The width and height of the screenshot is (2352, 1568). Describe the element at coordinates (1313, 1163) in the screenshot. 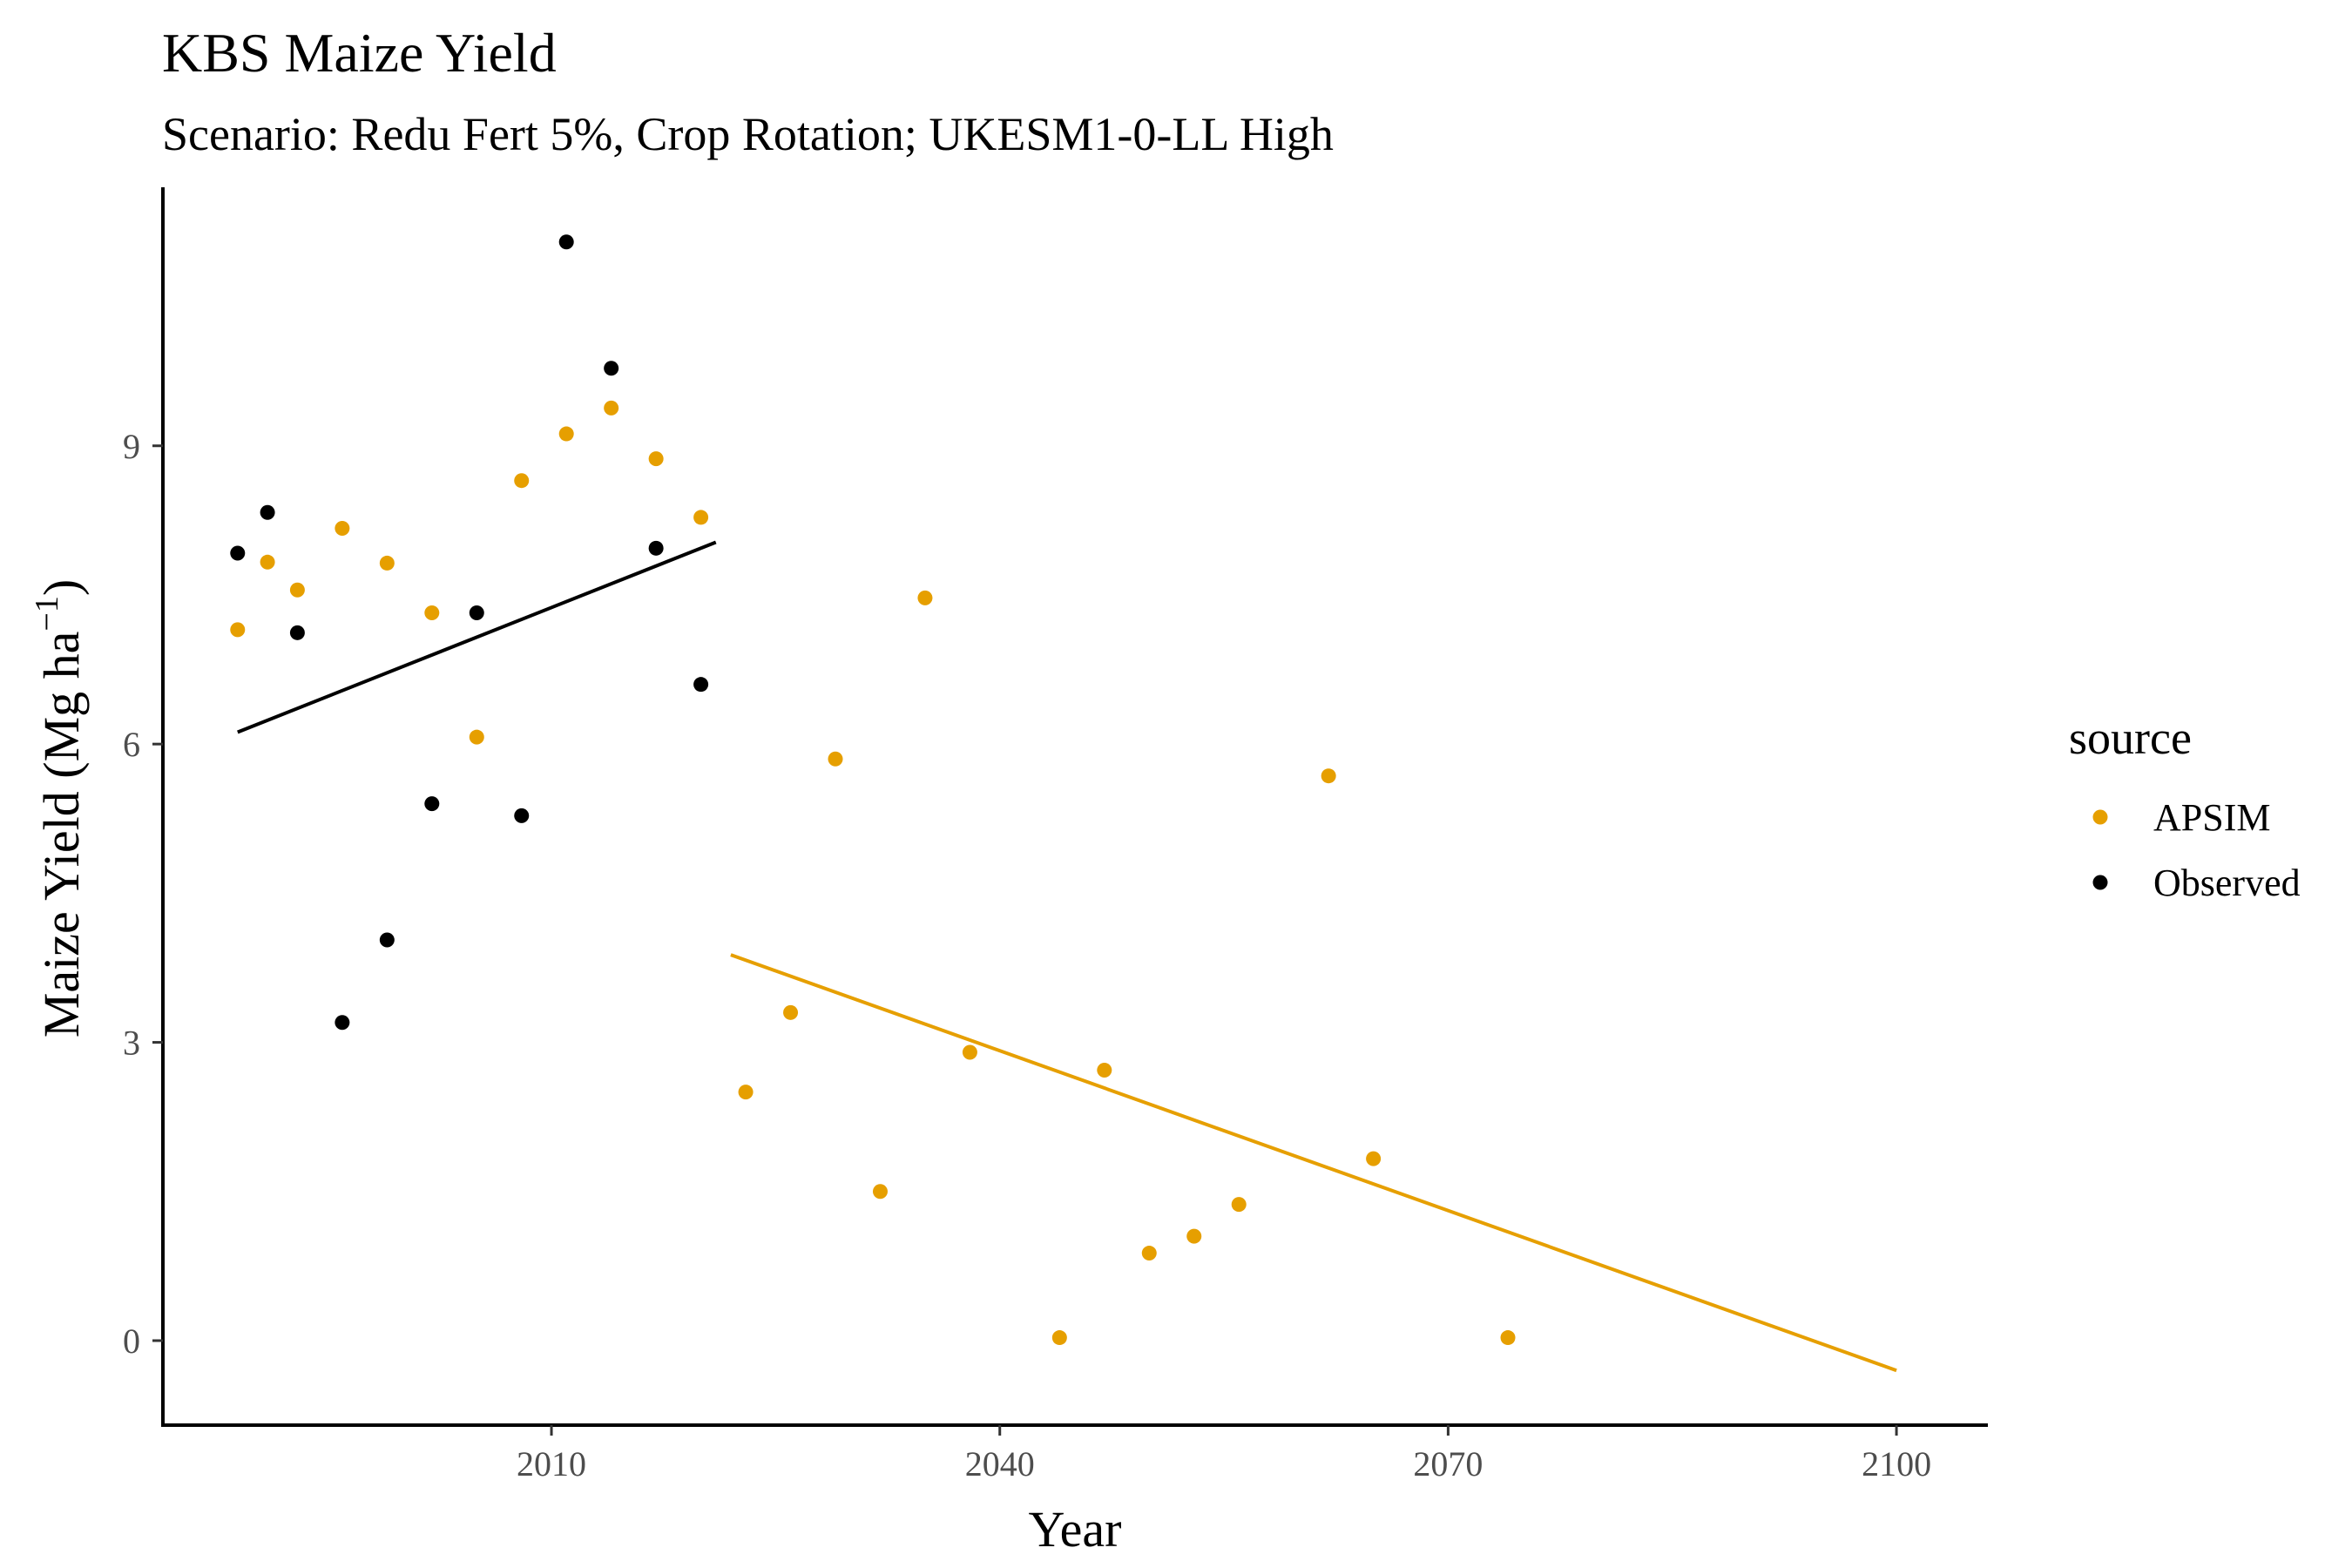

I see `apsim-trend-line` at that location.